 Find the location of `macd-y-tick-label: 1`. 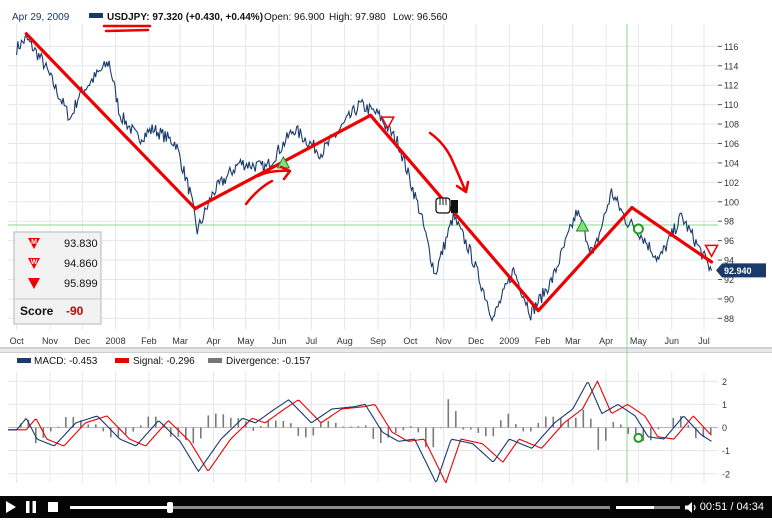

macd-y-tick-label: 1 is located at coordinates (724, 405).